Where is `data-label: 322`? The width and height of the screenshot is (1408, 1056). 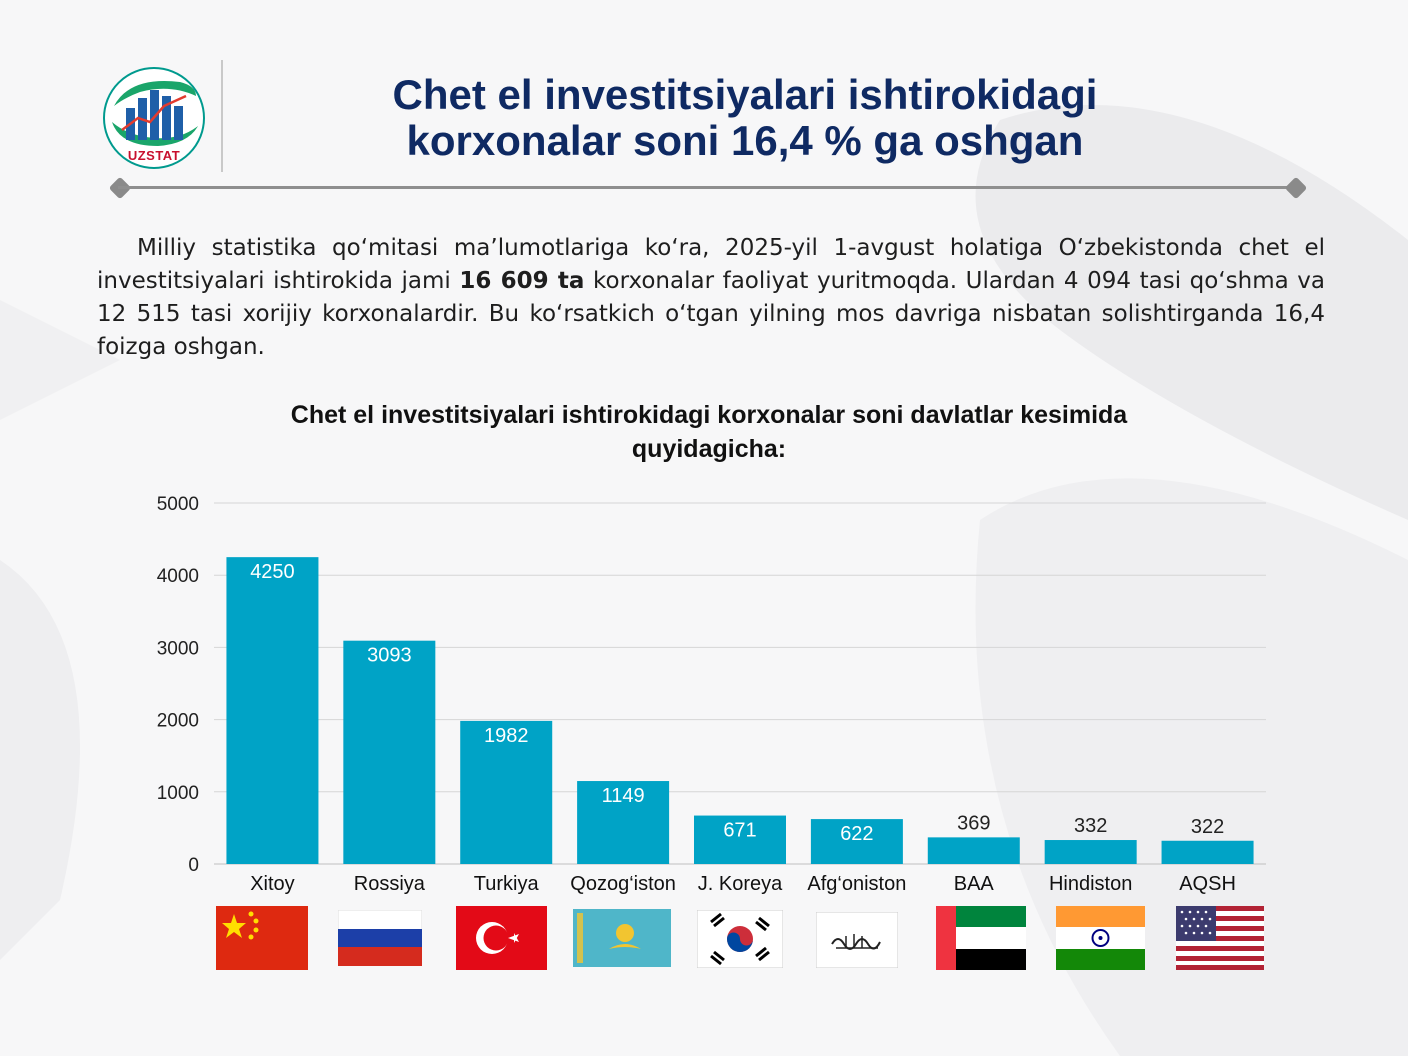
data-label: 322 is located at coordinates (1207, 827).